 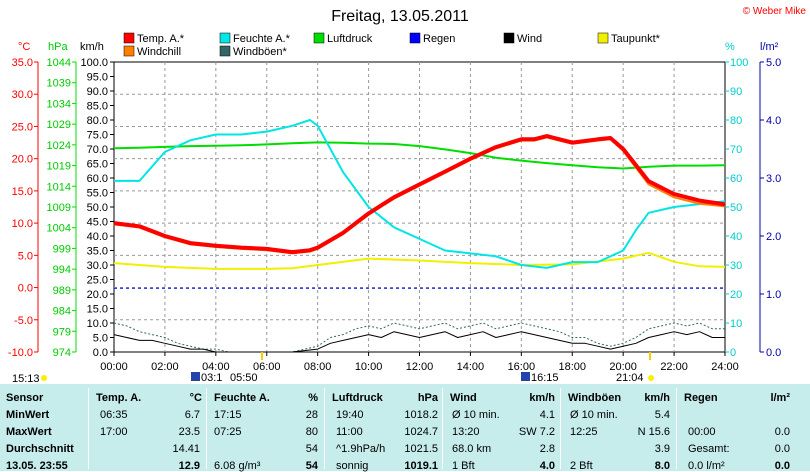 What do you see at coordinates (463, 398) in the screenshot?
I see `stats-header-wind: Wind` at bounding box center [463, 398].